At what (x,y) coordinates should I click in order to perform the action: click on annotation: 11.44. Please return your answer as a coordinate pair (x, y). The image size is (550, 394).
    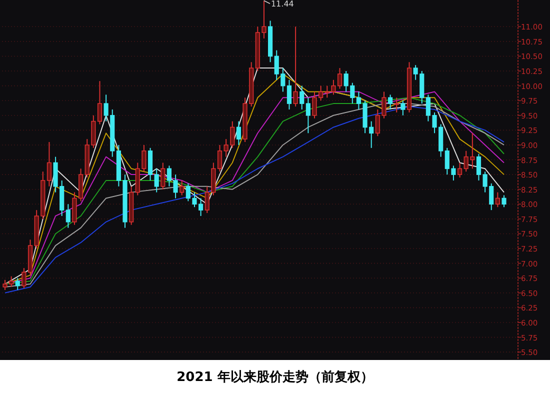
    Looking at the image, I should click on (282, 4).